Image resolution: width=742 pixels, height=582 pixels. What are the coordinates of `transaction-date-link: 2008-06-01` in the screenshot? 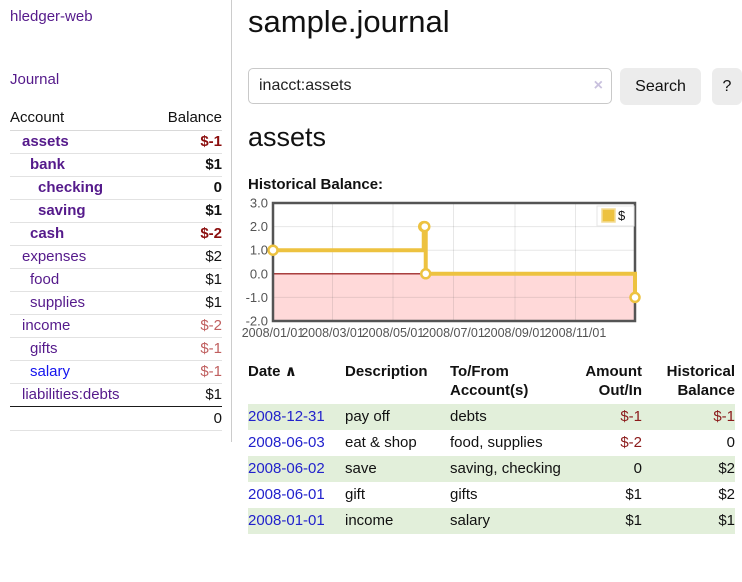 It's located at (286, 494).